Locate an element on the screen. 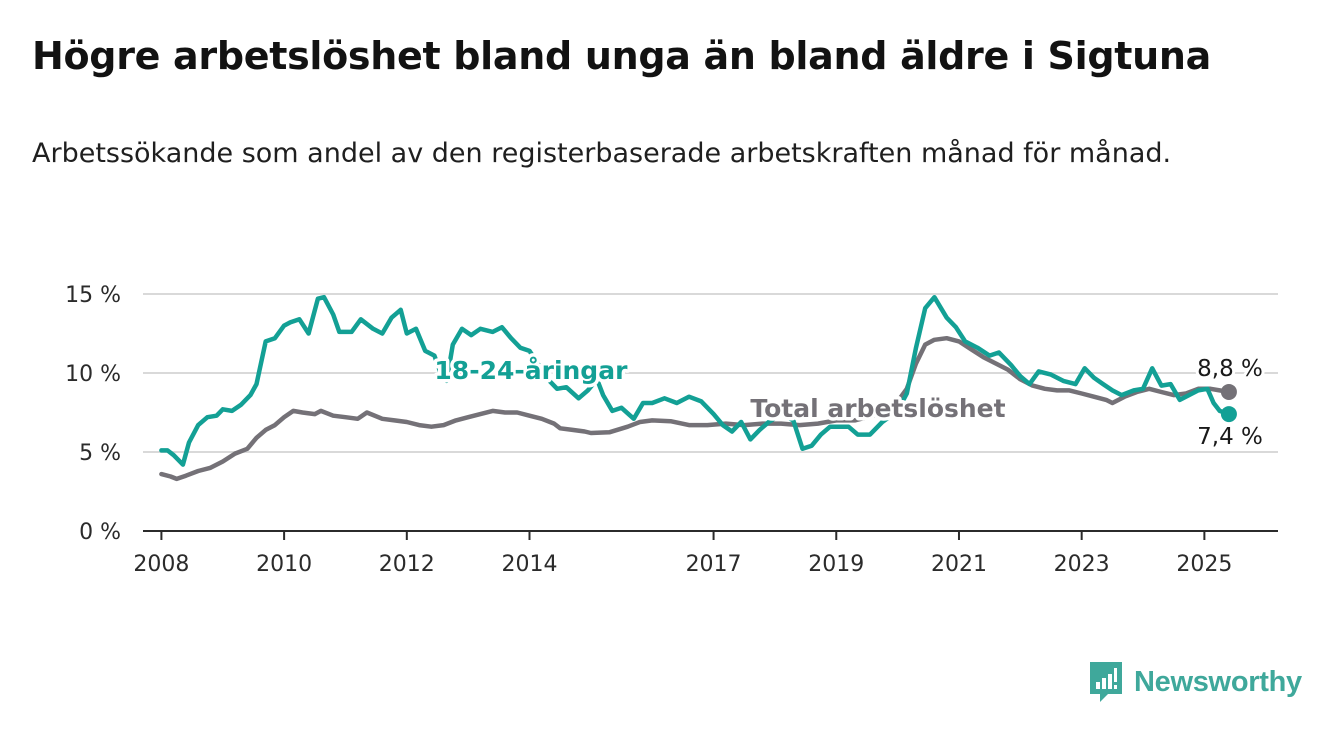 The width and height of the screenshot is (1340, 734). x-tick-label: 2023 is located at coordinates (1082, 564).